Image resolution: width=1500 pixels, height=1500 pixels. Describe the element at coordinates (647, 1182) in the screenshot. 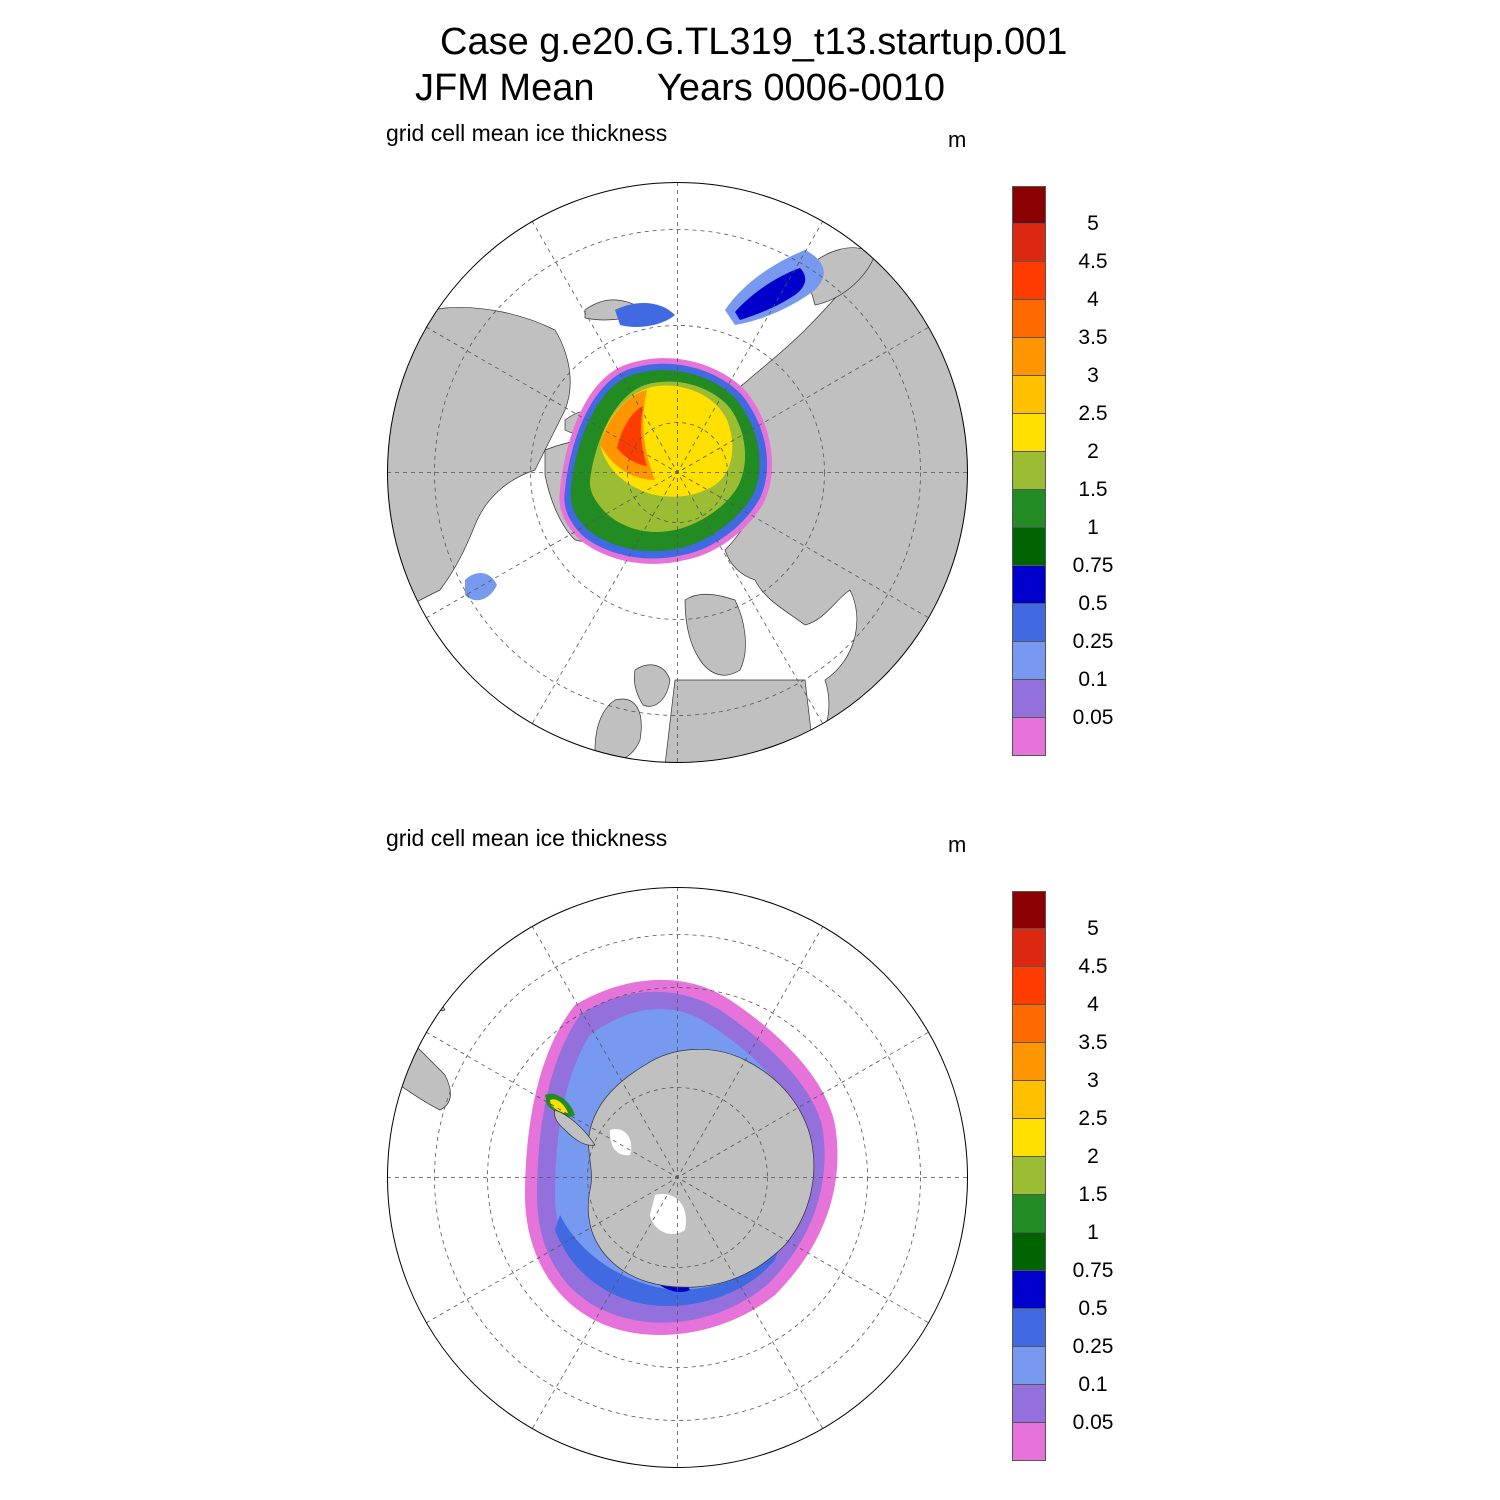

I see `south-ice-shelves` at that location.